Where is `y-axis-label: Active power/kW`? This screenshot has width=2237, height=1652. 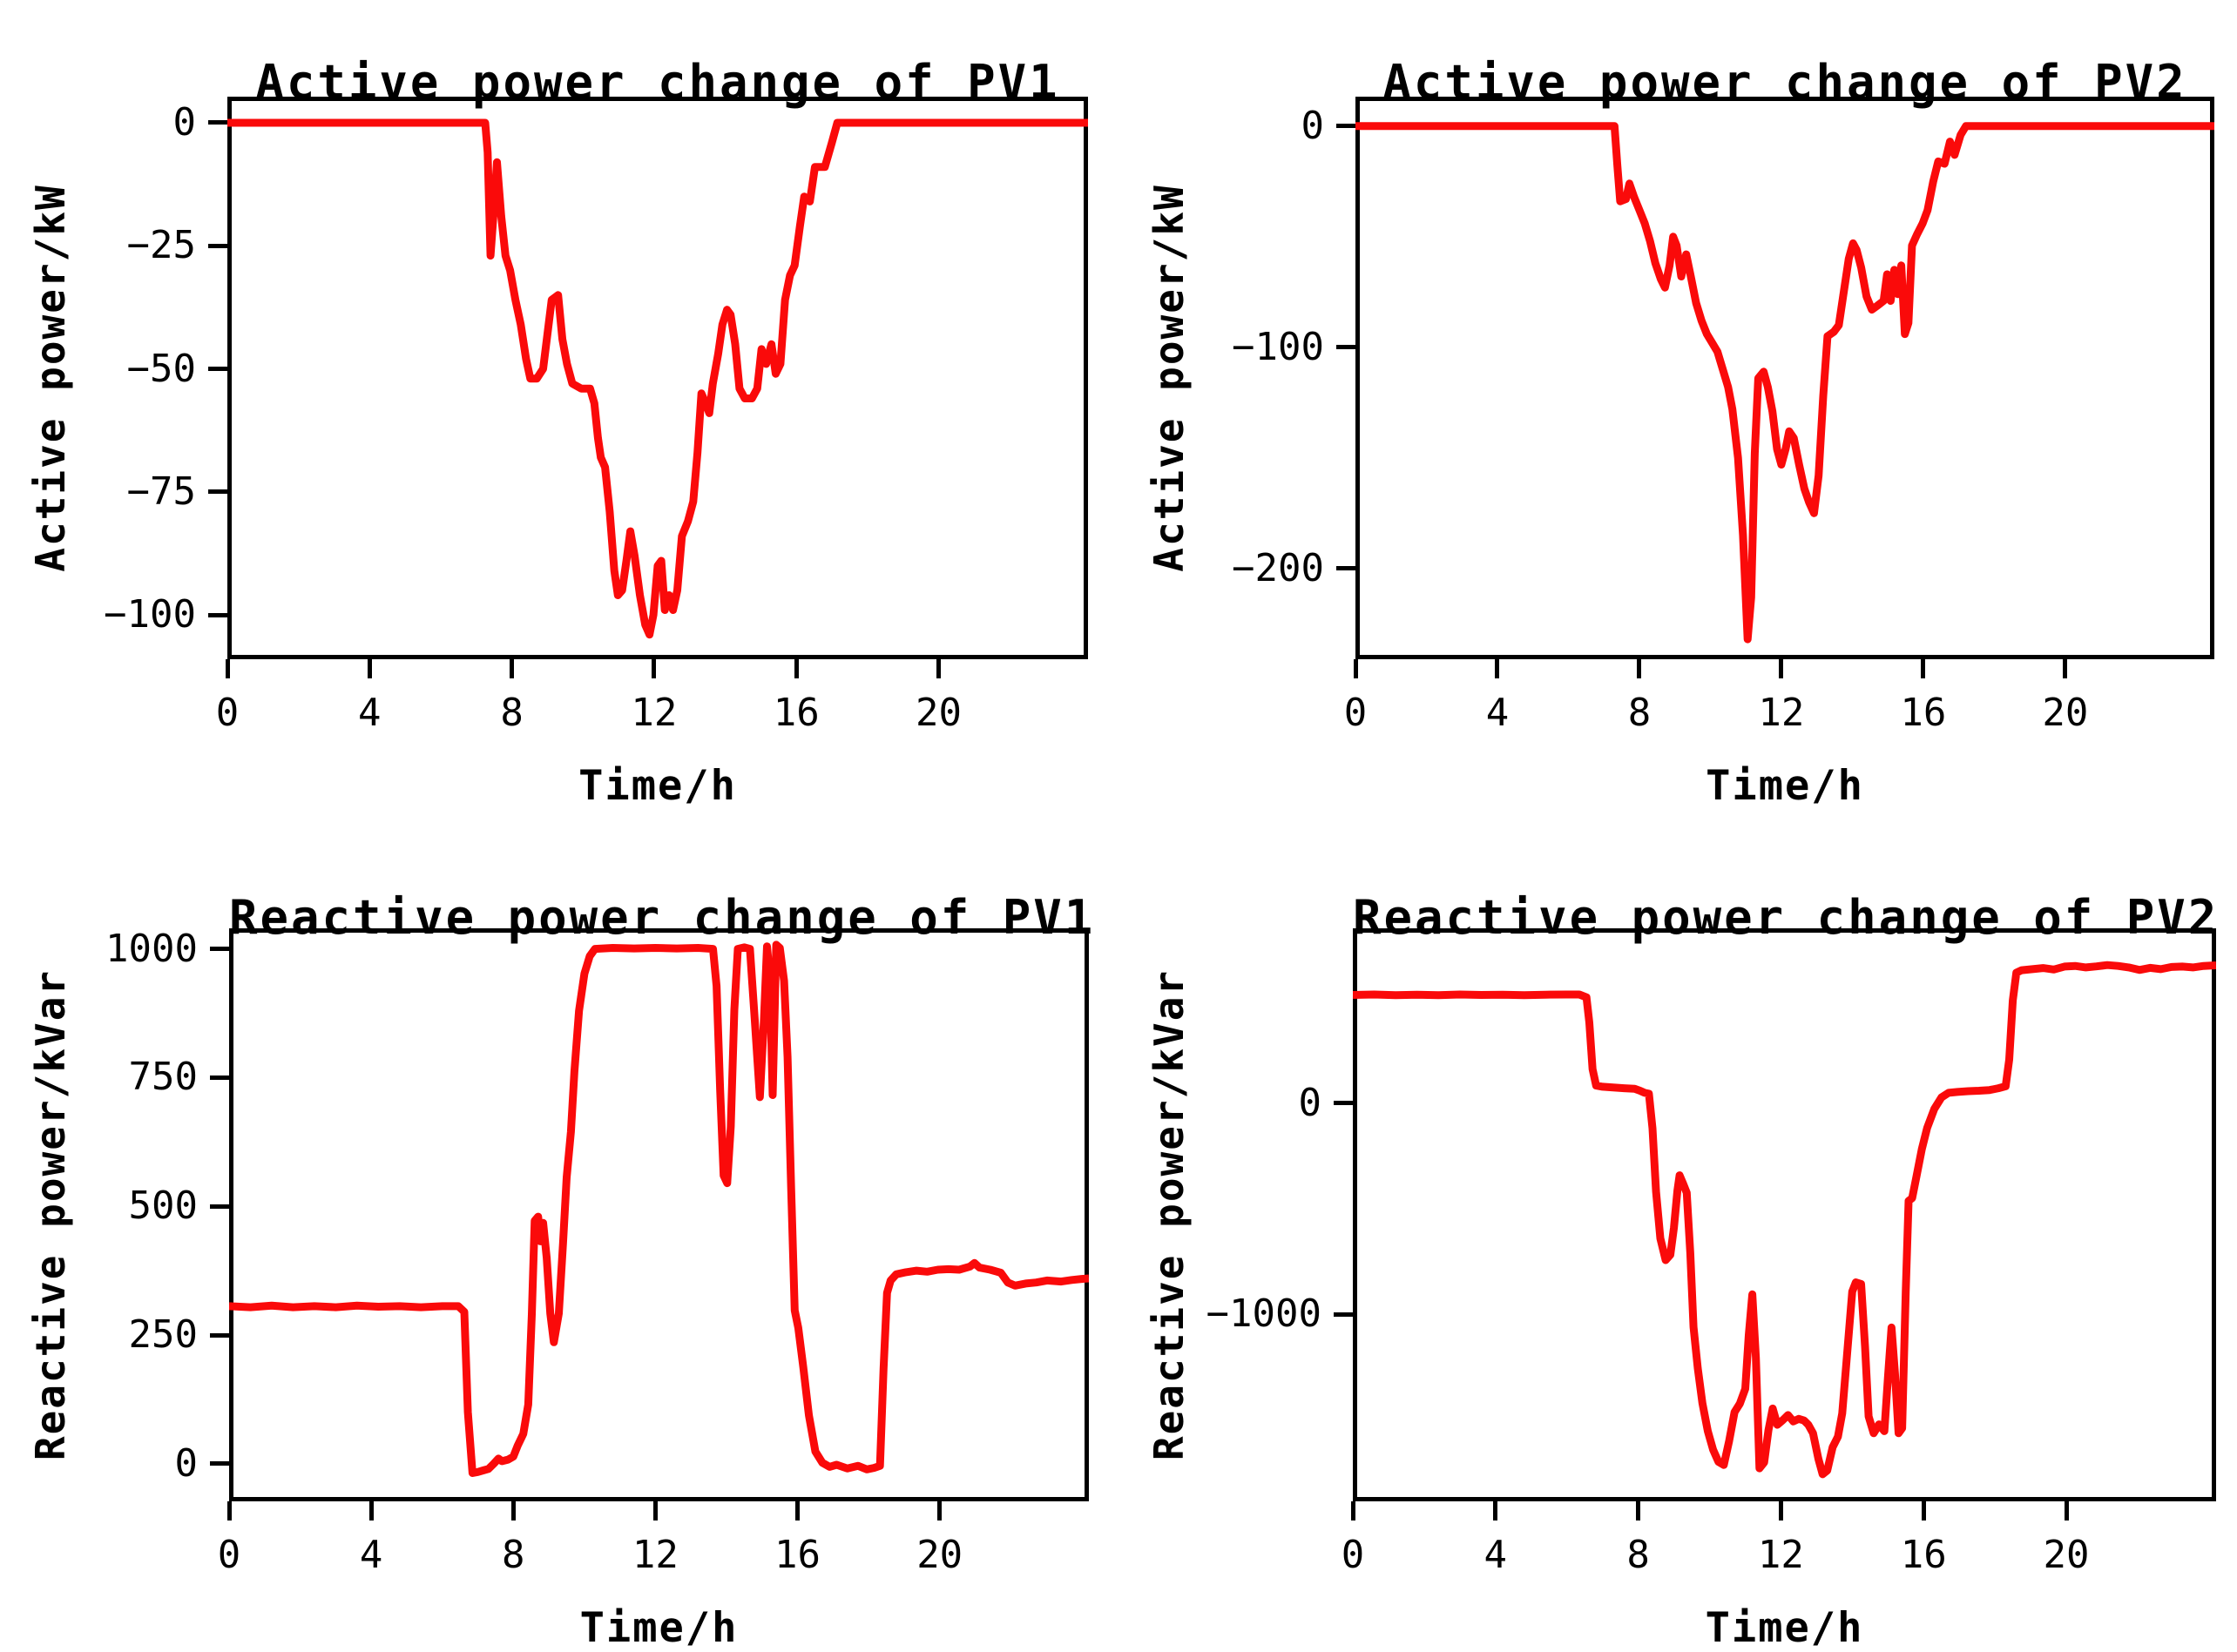
y-axis-label: Active power/kW is located at coordinates (1169, 378).